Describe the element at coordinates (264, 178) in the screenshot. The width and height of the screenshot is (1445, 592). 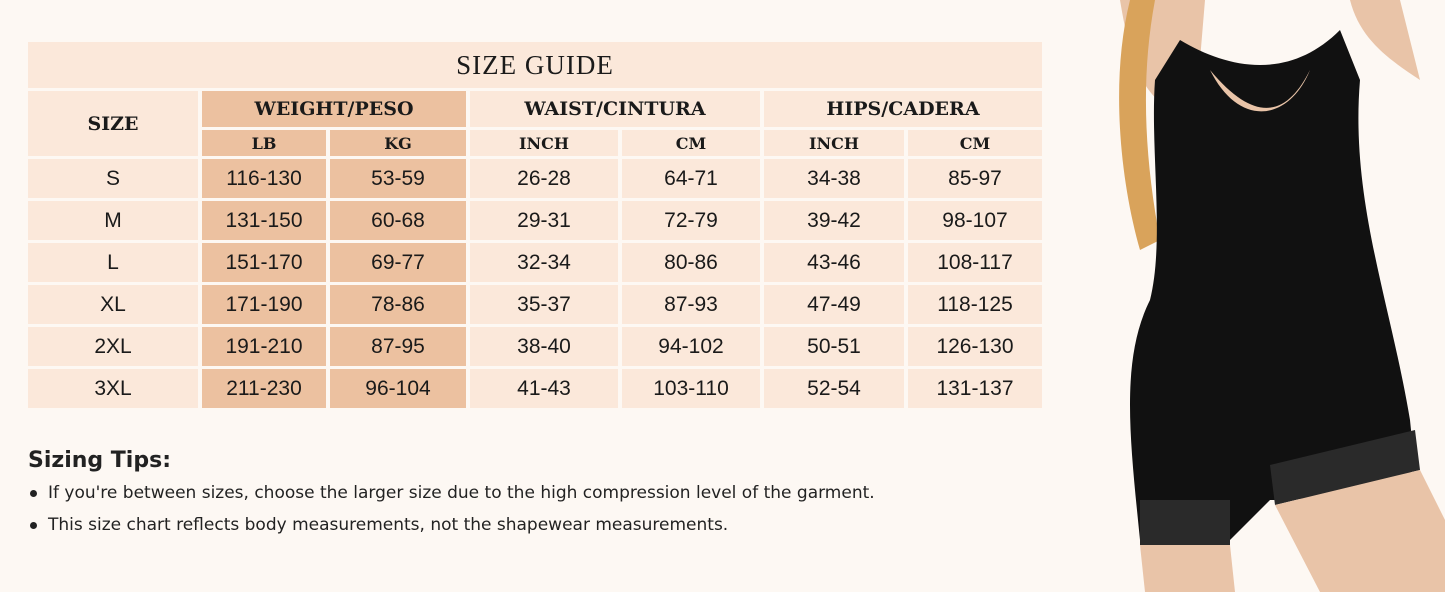
I see `cell-lb: 116-130` at that location.